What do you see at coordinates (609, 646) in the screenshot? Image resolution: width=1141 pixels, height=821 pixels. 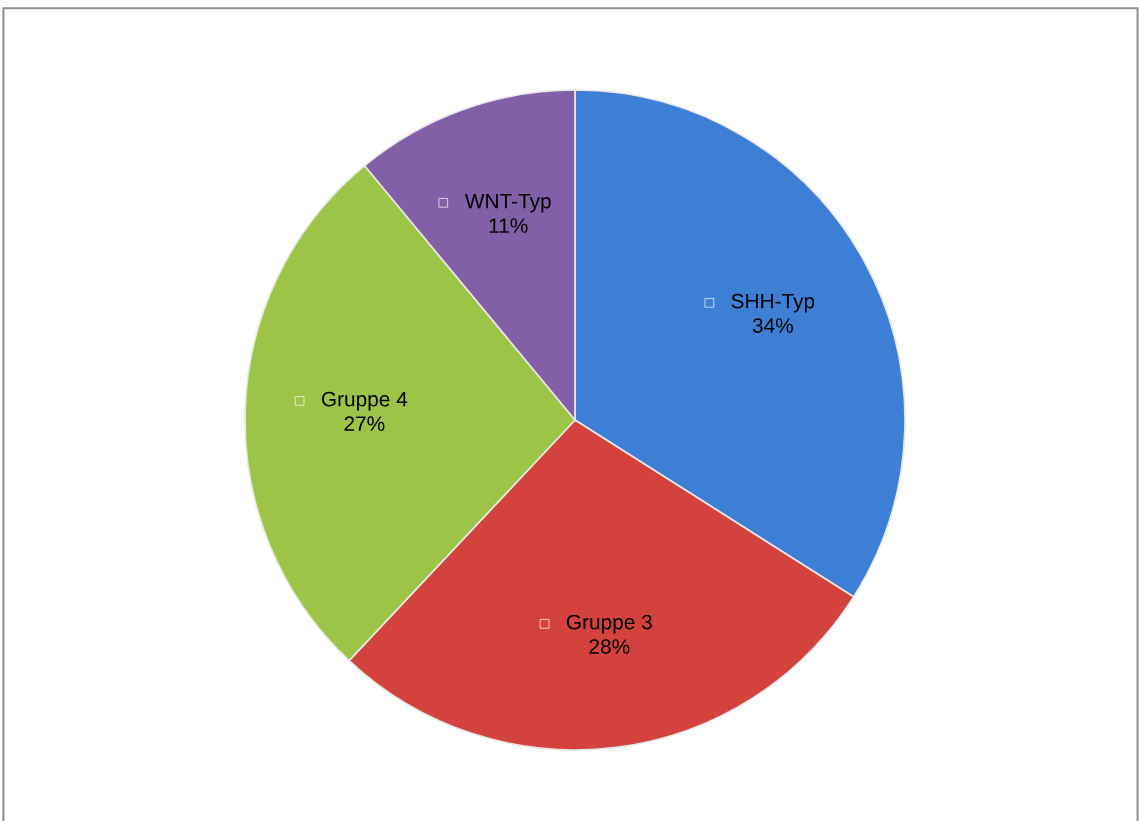 I see `data-label: 28%` at bounding box center [609, 646].